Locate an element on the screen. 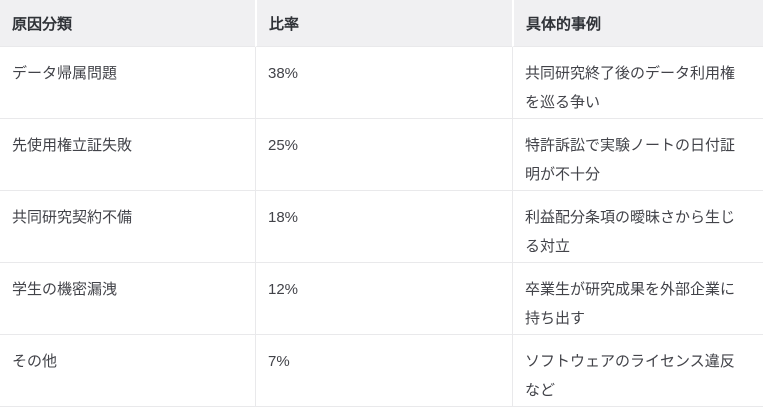 This screenshot has height=407, width=767. cell-category: その他 is located at coordinates (127, 371).